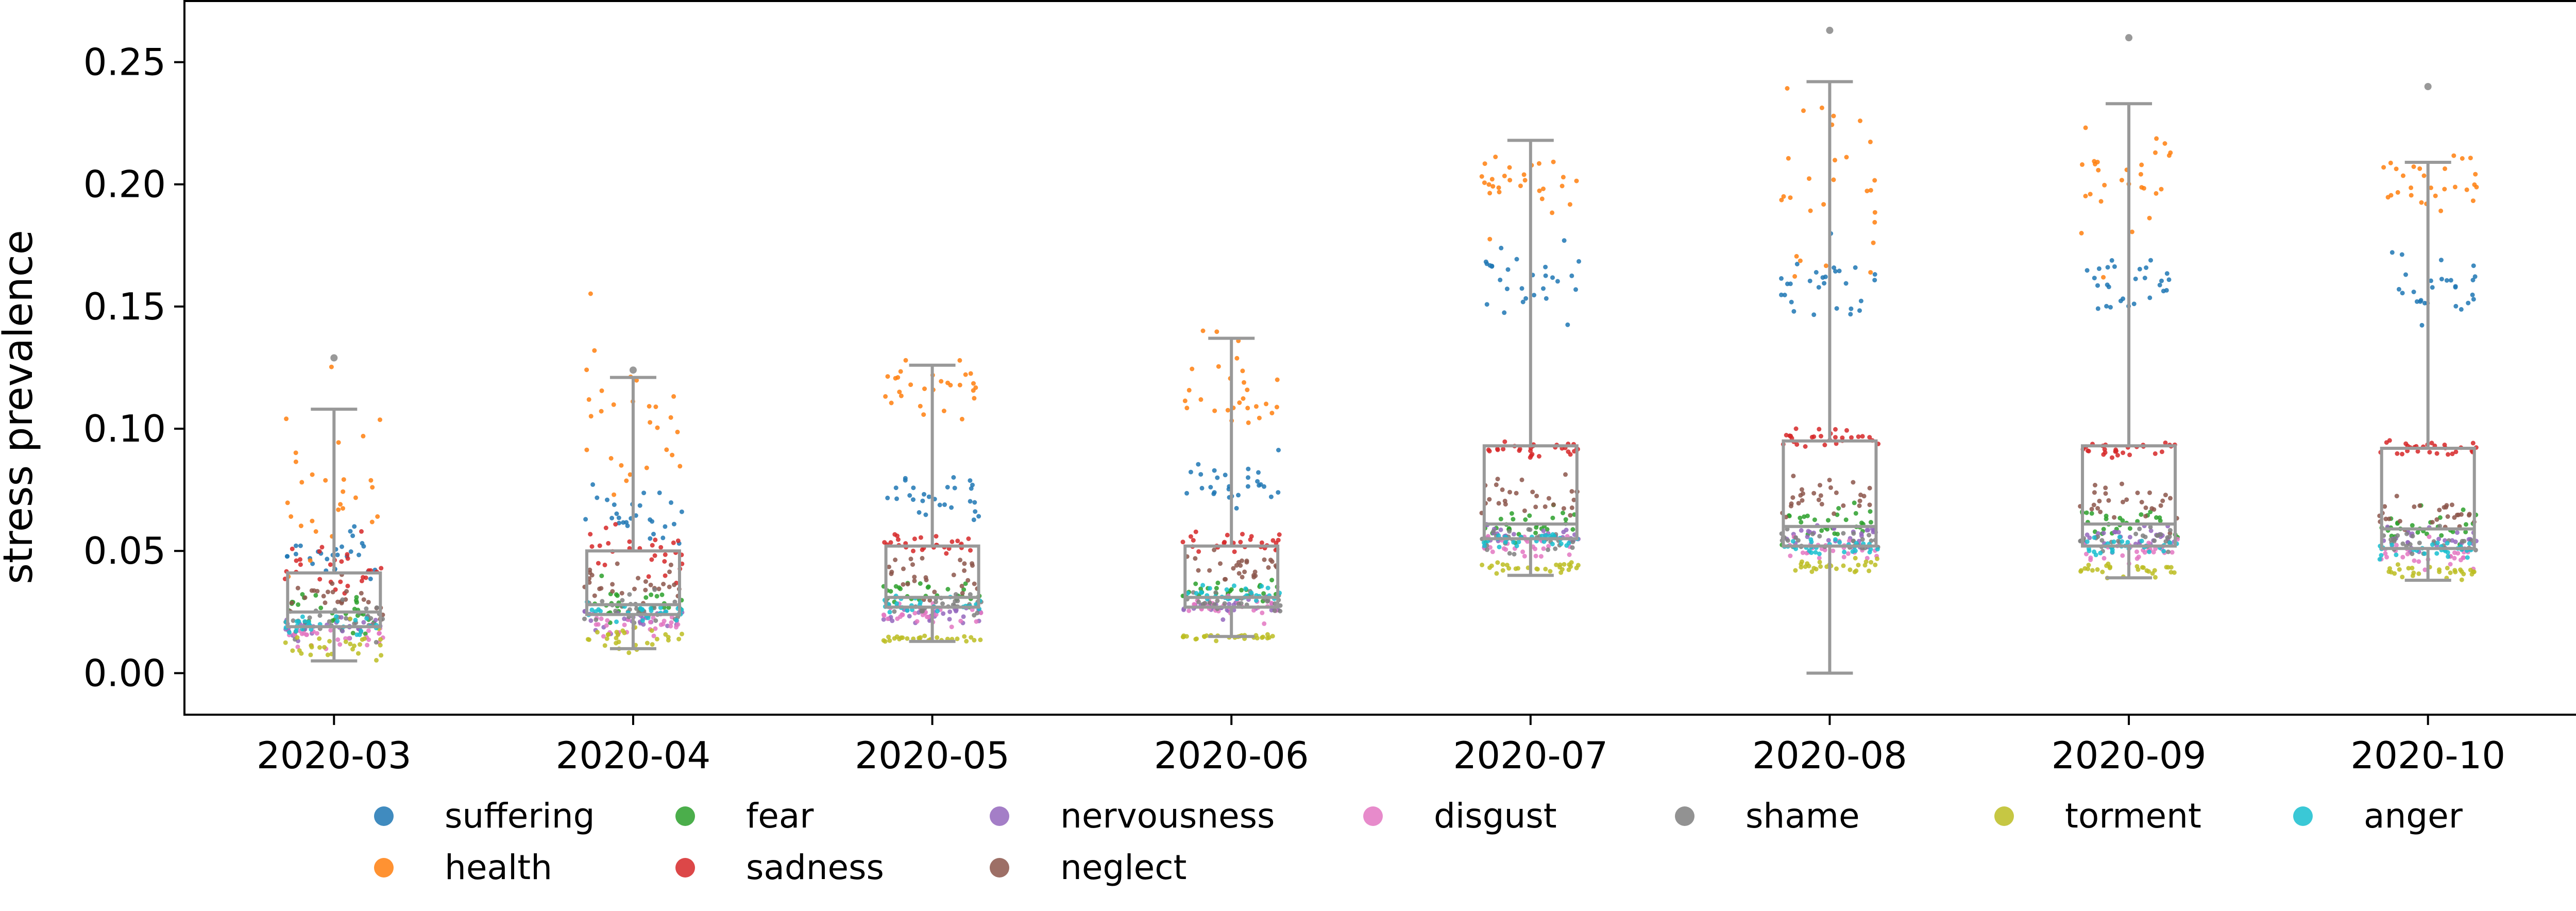 The height and width of the screenshot is (911, 2576). Describe the element at coordinates (1513, 534) in the screenshot. I see `strip-point-nervousness` at that location.